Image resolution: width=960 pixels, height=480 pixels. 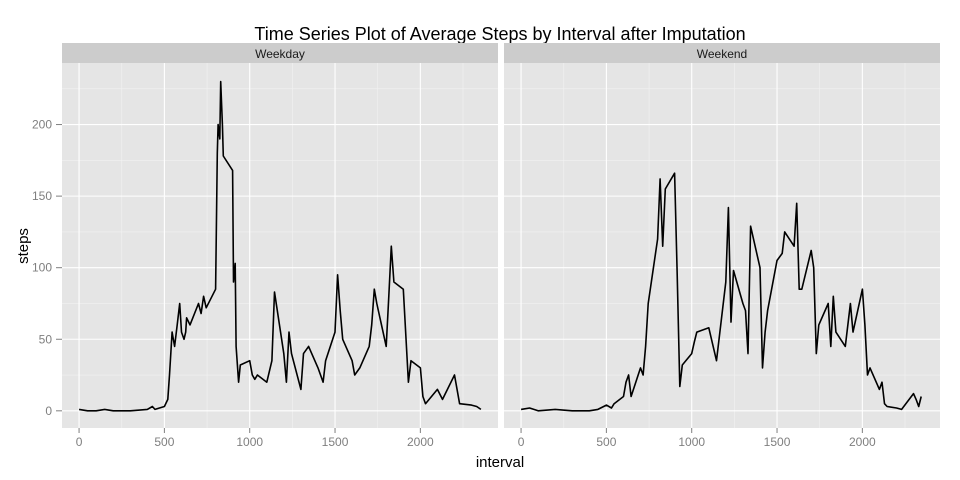 I want to click on y-tick-label: 0, so click(x=48, y=411).